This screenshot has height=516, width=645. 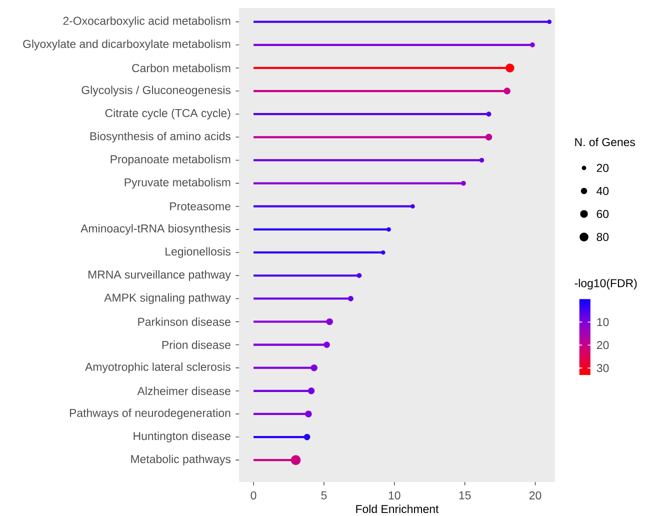 I want to click on legend-label: 80, so click(x=602, y=237).